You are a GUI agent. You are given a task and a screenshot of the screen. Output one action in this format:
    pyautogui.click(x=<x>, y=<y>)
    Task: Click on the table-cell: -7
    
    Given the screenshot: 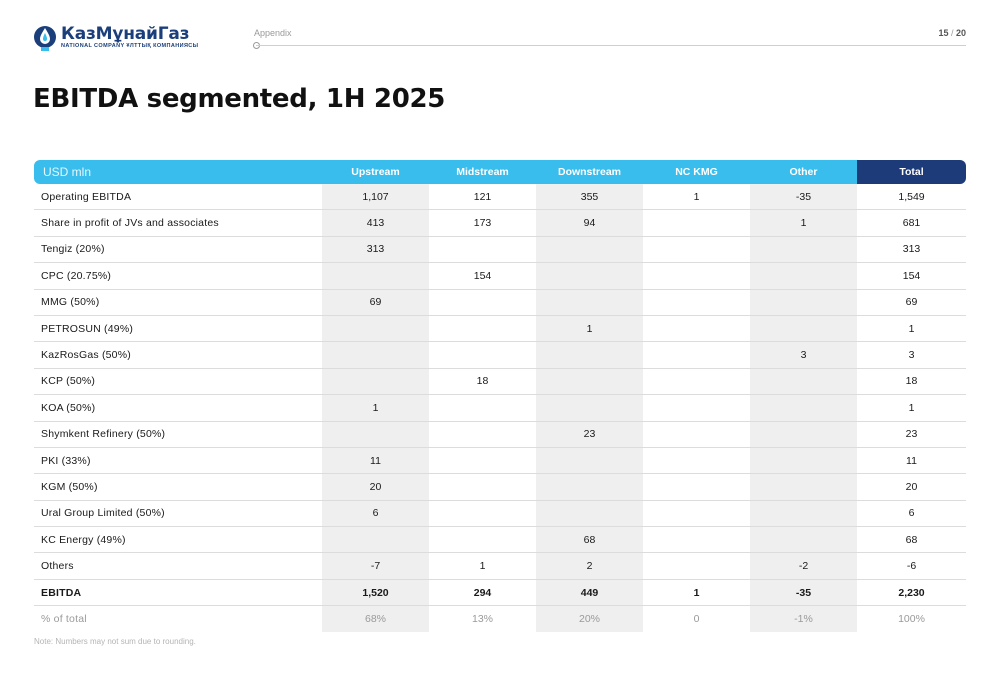 What is the action you would take?
    pyautogui.click(x=375, y=566)
    